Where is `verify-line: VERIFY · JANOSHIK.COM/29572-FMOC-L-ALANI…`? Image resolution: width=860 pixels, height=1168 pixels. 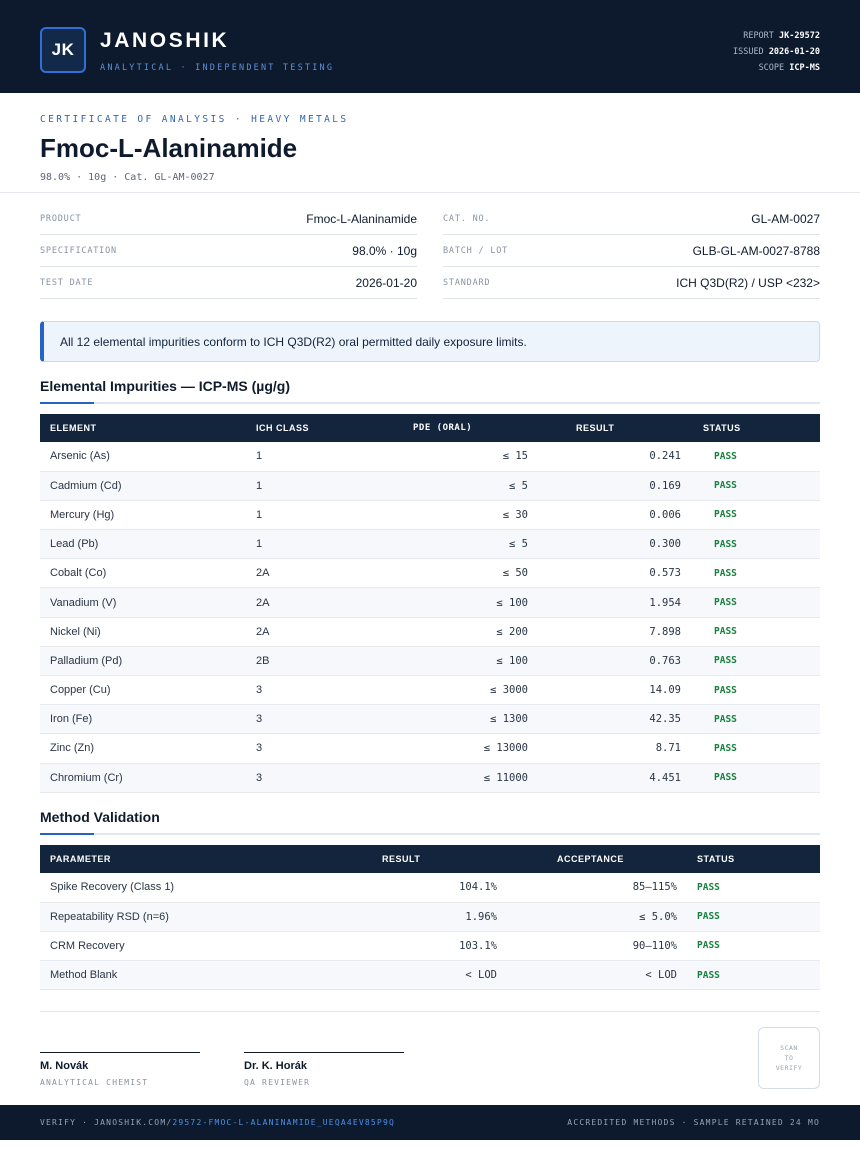 verify-line: VERIFY · JANOSHIK.COM/29572-FMOC-L-ALANI… is located at coordinates (217, 1122).